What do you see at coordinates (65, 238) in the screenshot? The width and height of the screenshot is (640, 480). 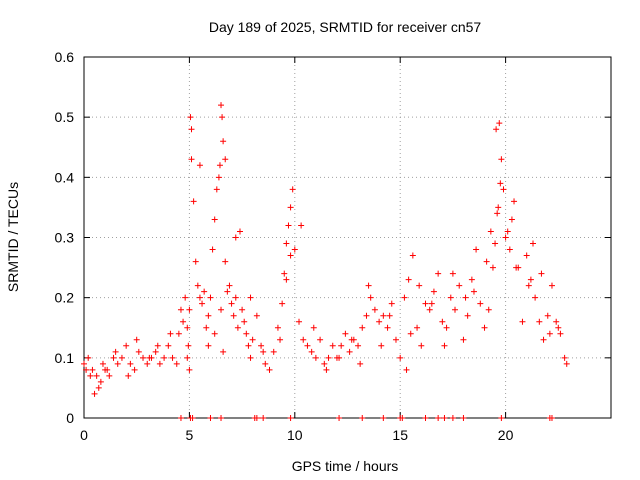 I see `y-tick-label: 0.3` at bounding box center [65, 238].